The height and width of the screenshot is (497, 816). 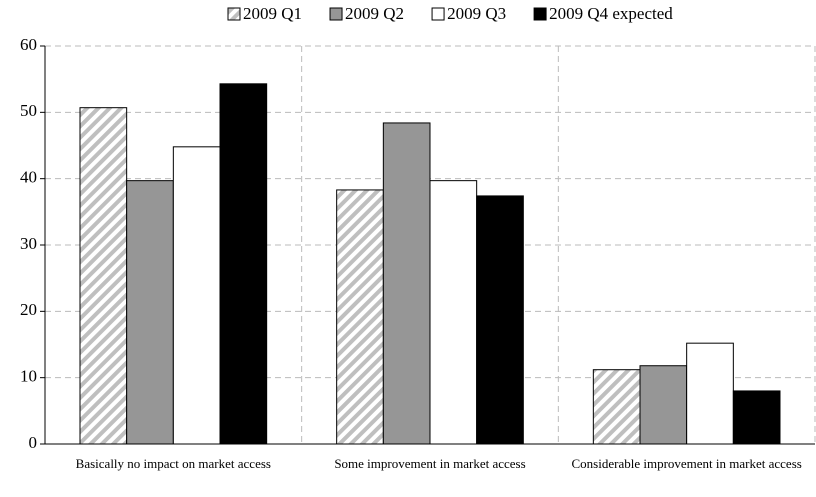 I want to click on legend-label: 2009 Q1, so click(x=272, y=13).